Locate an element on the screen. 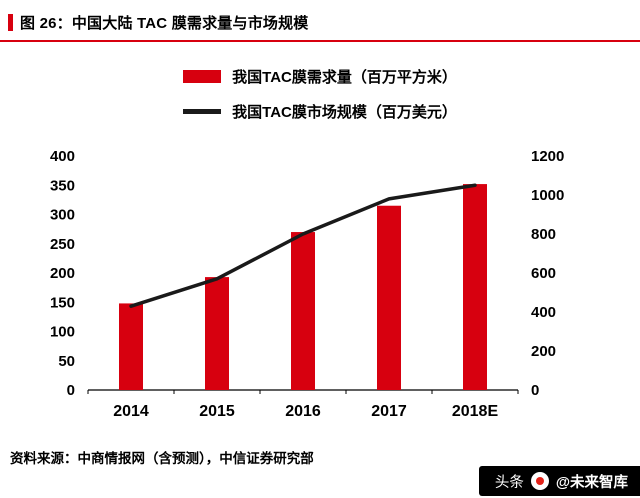 Image resolution: width=640 pixels, height=498 pixels. legend-item-demand: 我国TAC膜需求量（百万平方米） is located at coordinates (320, 76).